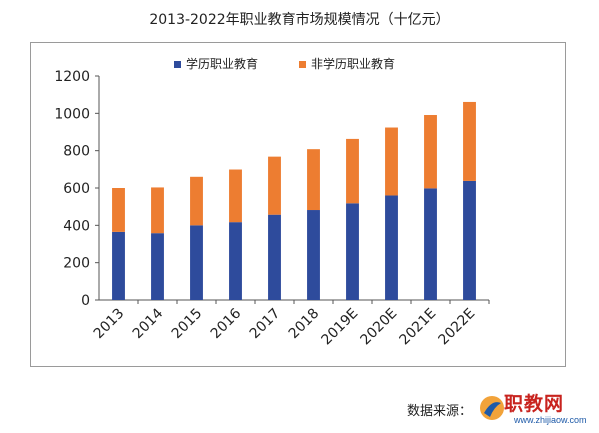 The height and width of the screenshot is (433, 599). What do you see at coordinates (302, 64) in the screenshot?
I see `legend-swatch-series2` at bounding box center [302, 64].